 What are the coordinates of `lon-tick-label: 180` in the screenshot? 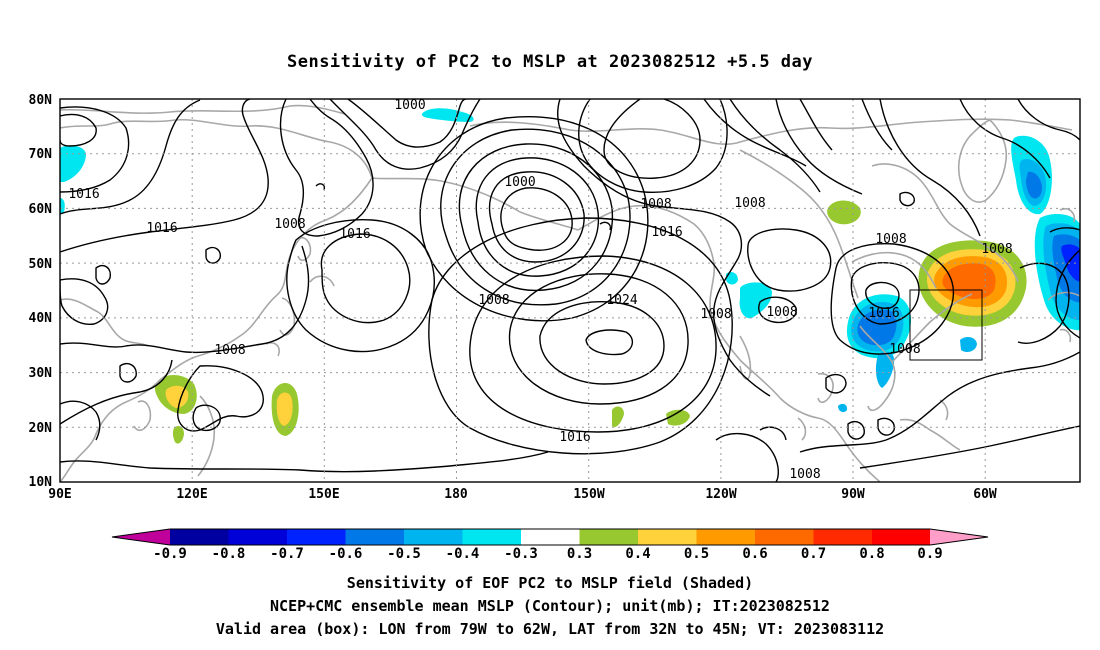 It's located at (456, 494).